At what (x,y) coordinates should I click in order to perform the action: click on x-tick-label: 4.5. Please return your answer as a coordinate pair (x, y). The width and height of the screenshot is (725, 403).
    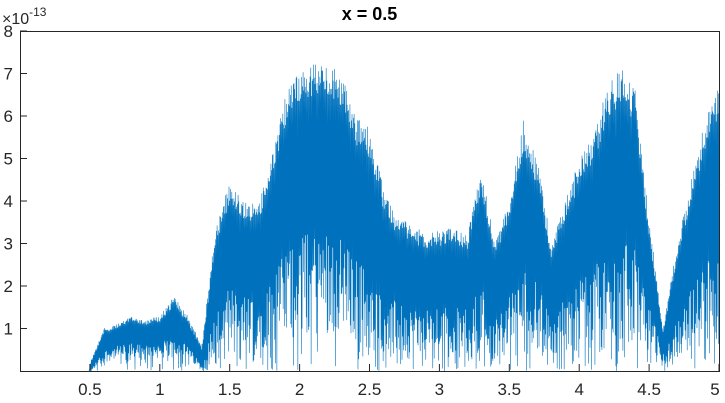
    Looking at the image, I should click on (649, 389).